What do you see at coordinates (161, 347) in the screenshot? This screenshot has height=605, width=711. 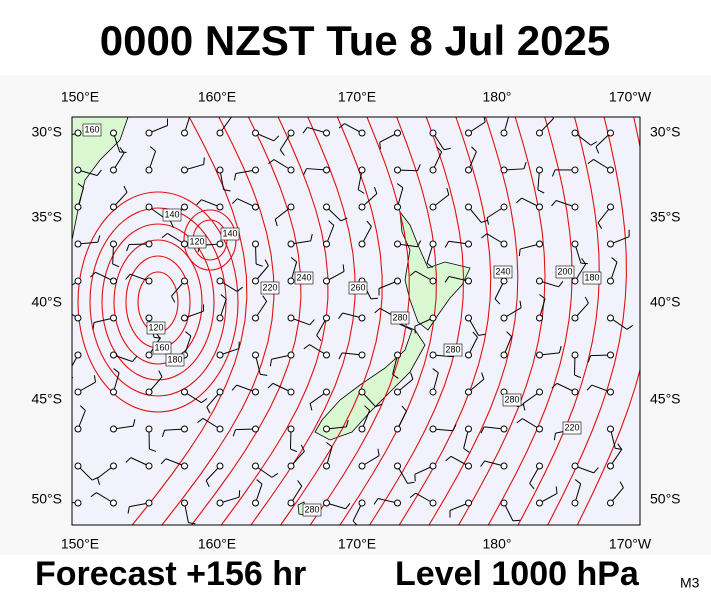 I see `contour-label: 160` at bounding box center [161, 347].